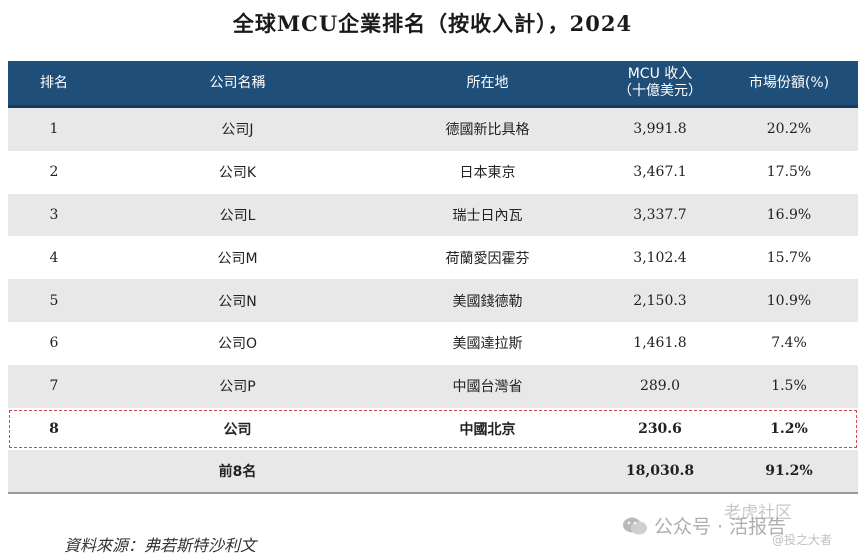 The width and height of the screenshot is (865, 560). Describe the element at coordinates (54, 257) in the screenshot. I see `cell-rank: 4` at that location.